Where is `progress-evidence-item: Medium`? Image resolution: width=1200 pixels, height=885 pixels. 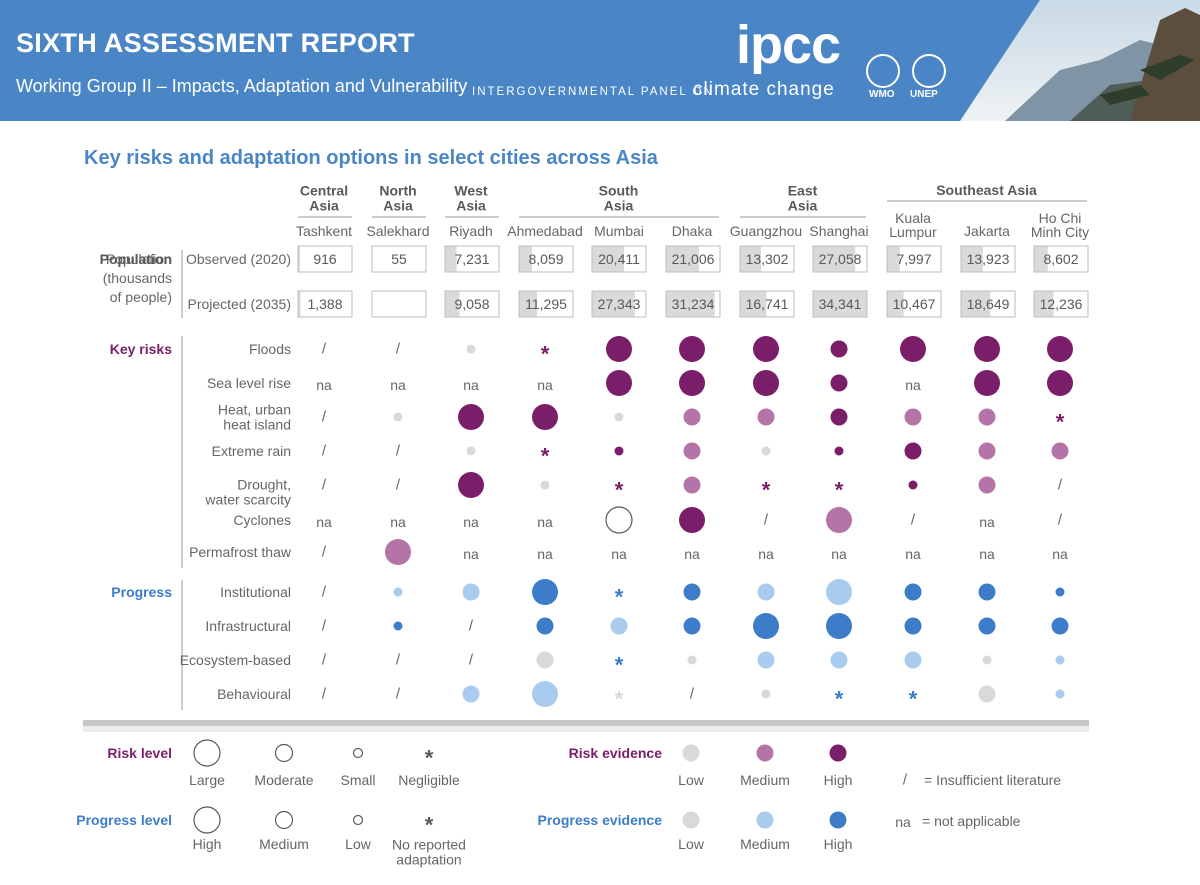 progress-evidence-item: Medium is located at coordinates (765, 844).